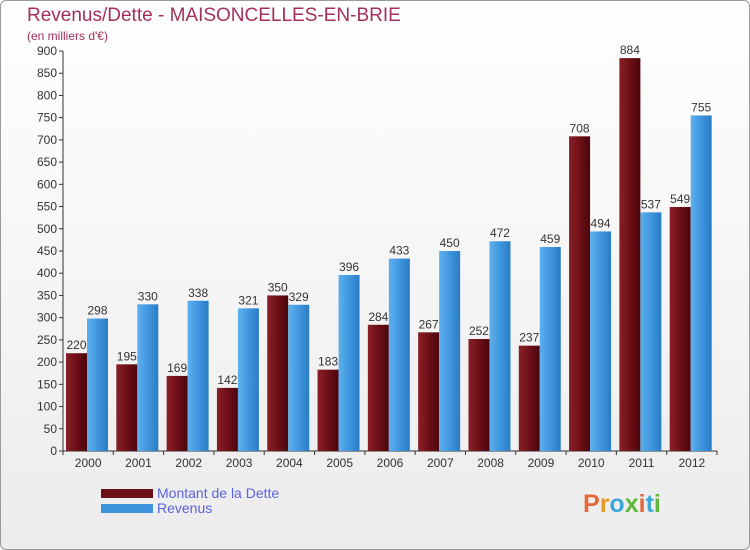 The height and width of the screenshot is (550, 750). I want to click on legend-item-debt: Montant de la Dette, so click(190, 493).